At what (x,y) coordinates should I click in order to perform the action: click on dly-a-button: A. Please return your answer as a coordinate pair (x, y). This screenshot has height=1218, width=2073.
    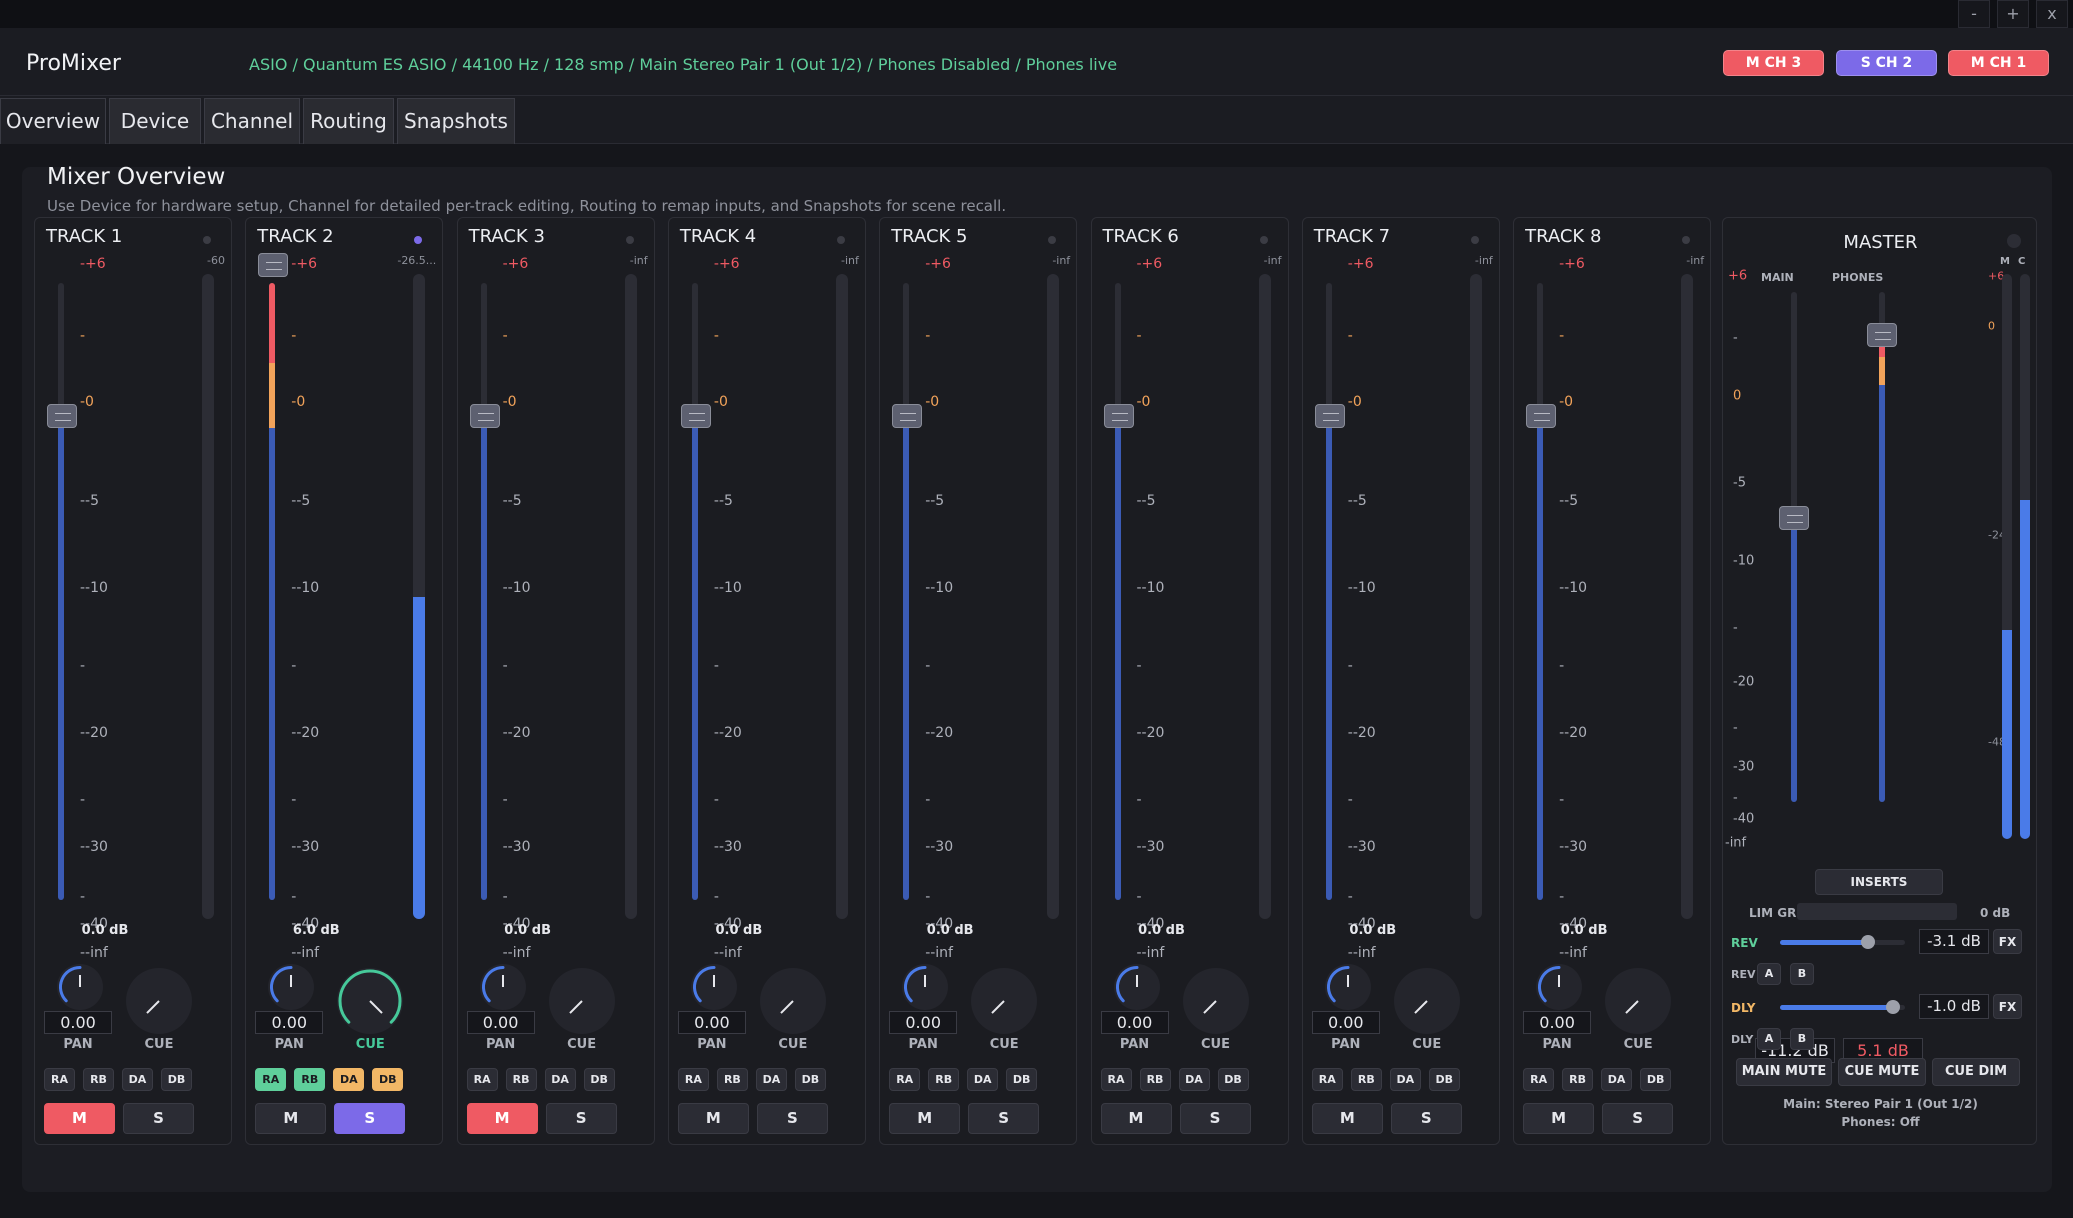
    Looking at the image, I should click on (1769, 1039).